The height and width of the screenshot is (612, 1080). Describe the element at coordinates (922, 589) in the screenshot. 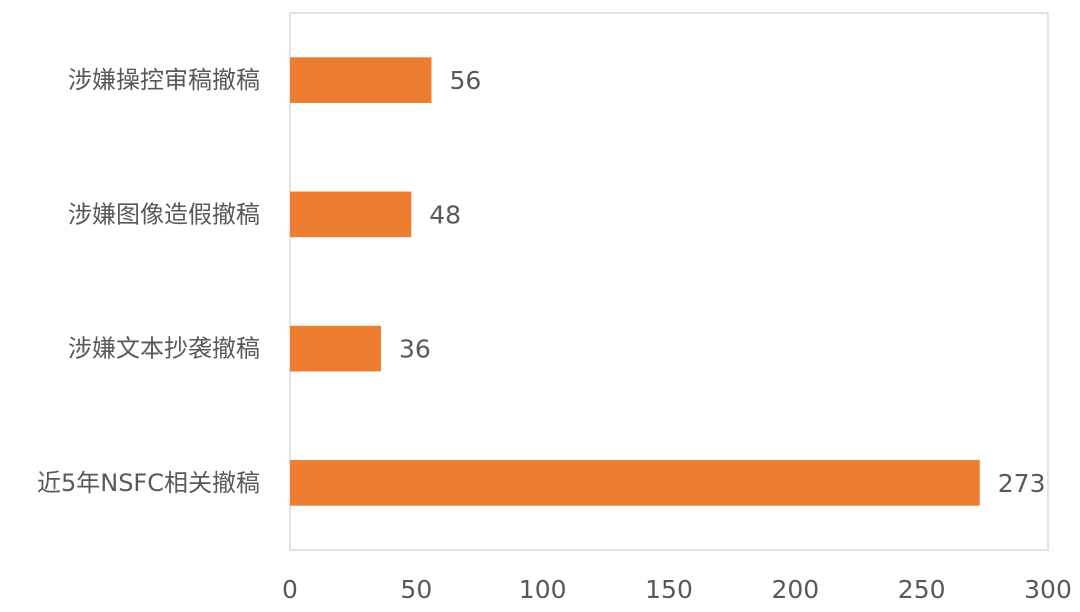

I see `x-tick-label: 250` at that location.